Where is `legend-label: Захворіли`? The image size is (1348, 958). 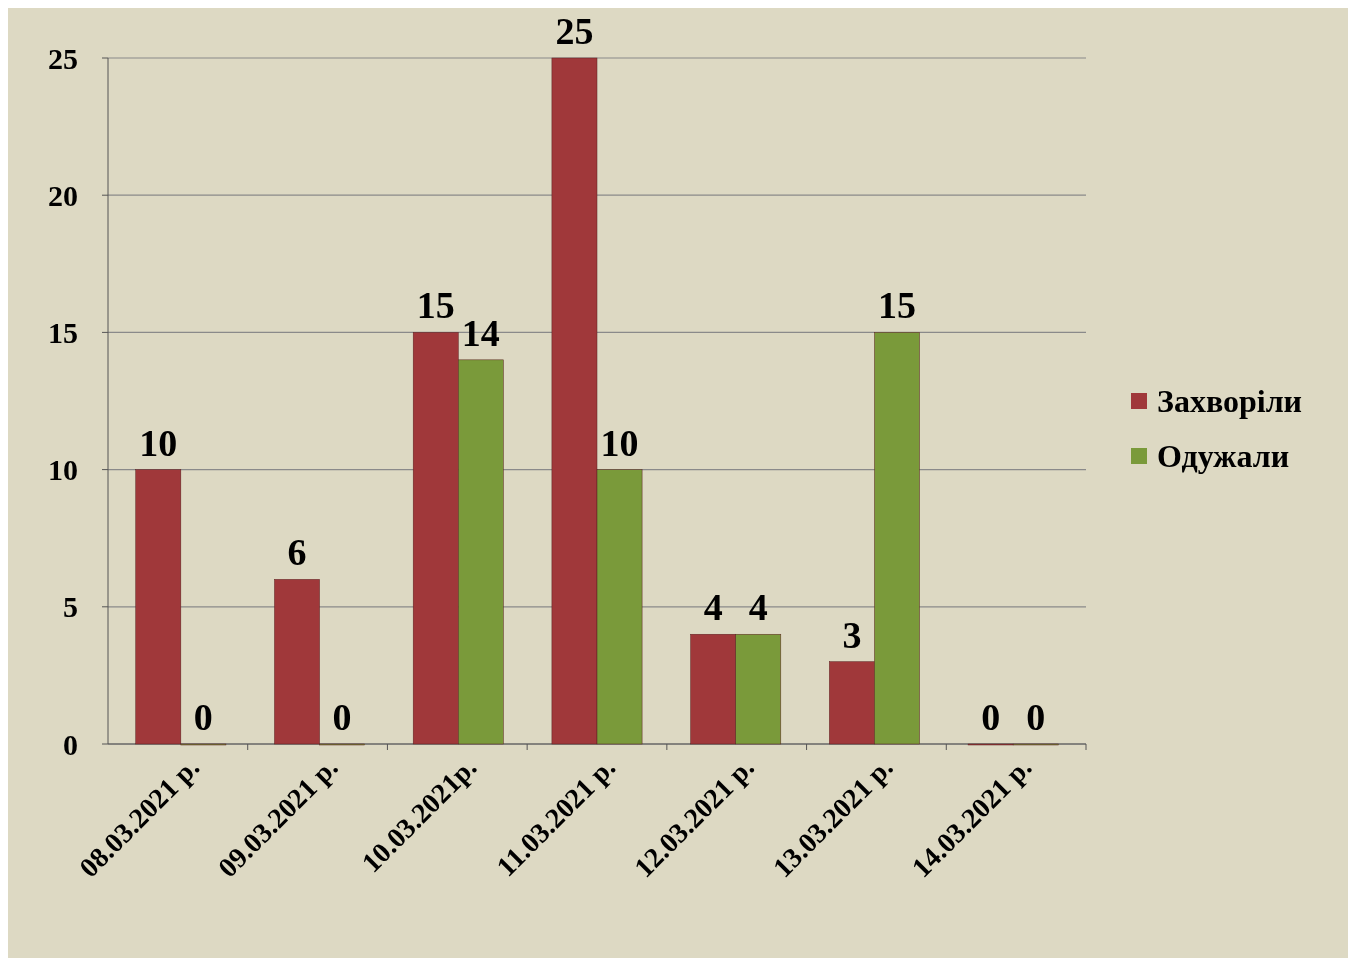 legend-label: Захворіли is located at coordinates (1230, 401).